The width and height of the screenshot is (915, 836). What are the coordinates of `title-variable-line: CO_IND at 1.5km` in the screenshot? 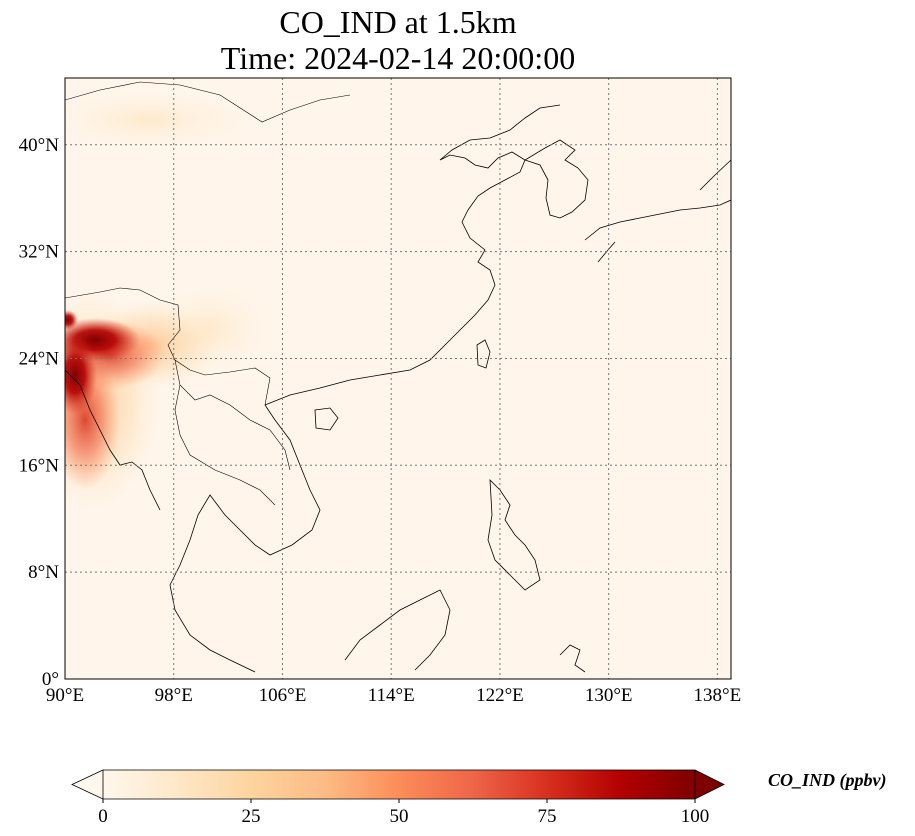 It's located at (398, 22).